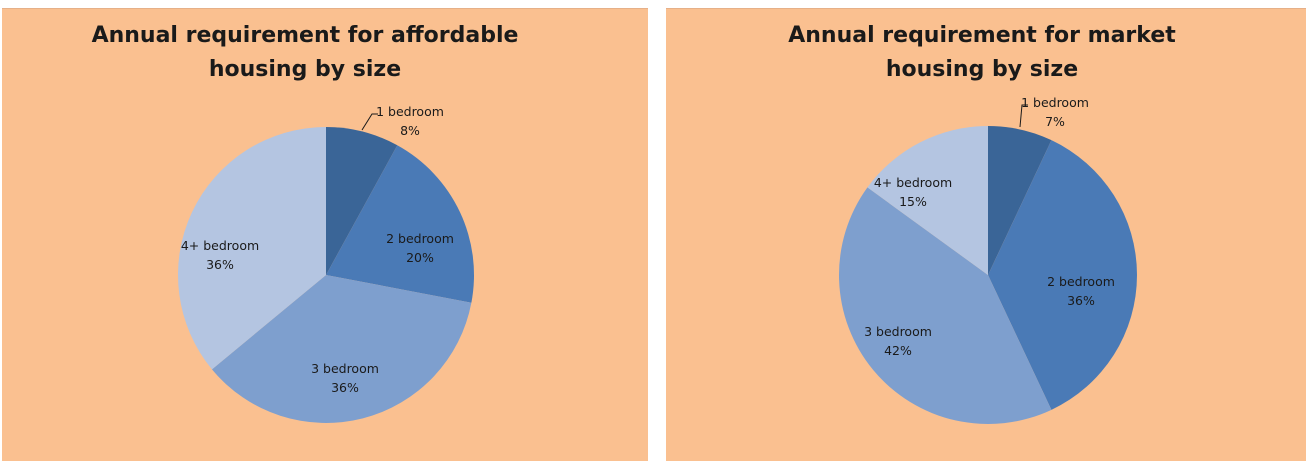 The height and width of the screenshot is (463, 1308). Describe the element at coordinates (1055, 121) in the screenshot. I see `slice-percent-label: 7%` at that location.